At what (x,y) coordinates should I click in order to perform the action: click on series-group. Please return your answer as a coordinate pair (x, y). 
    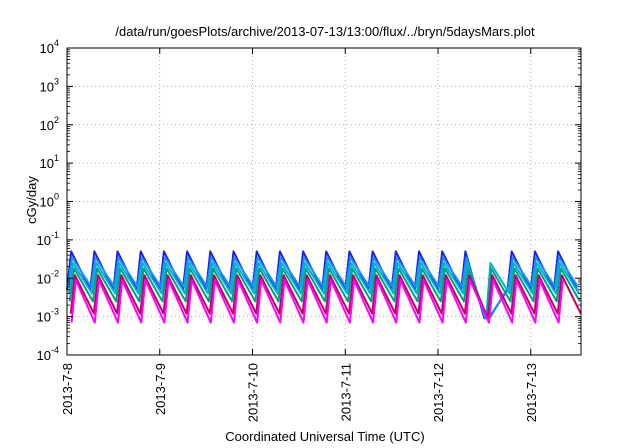
    Looking at the image, I should click on (324, 287).